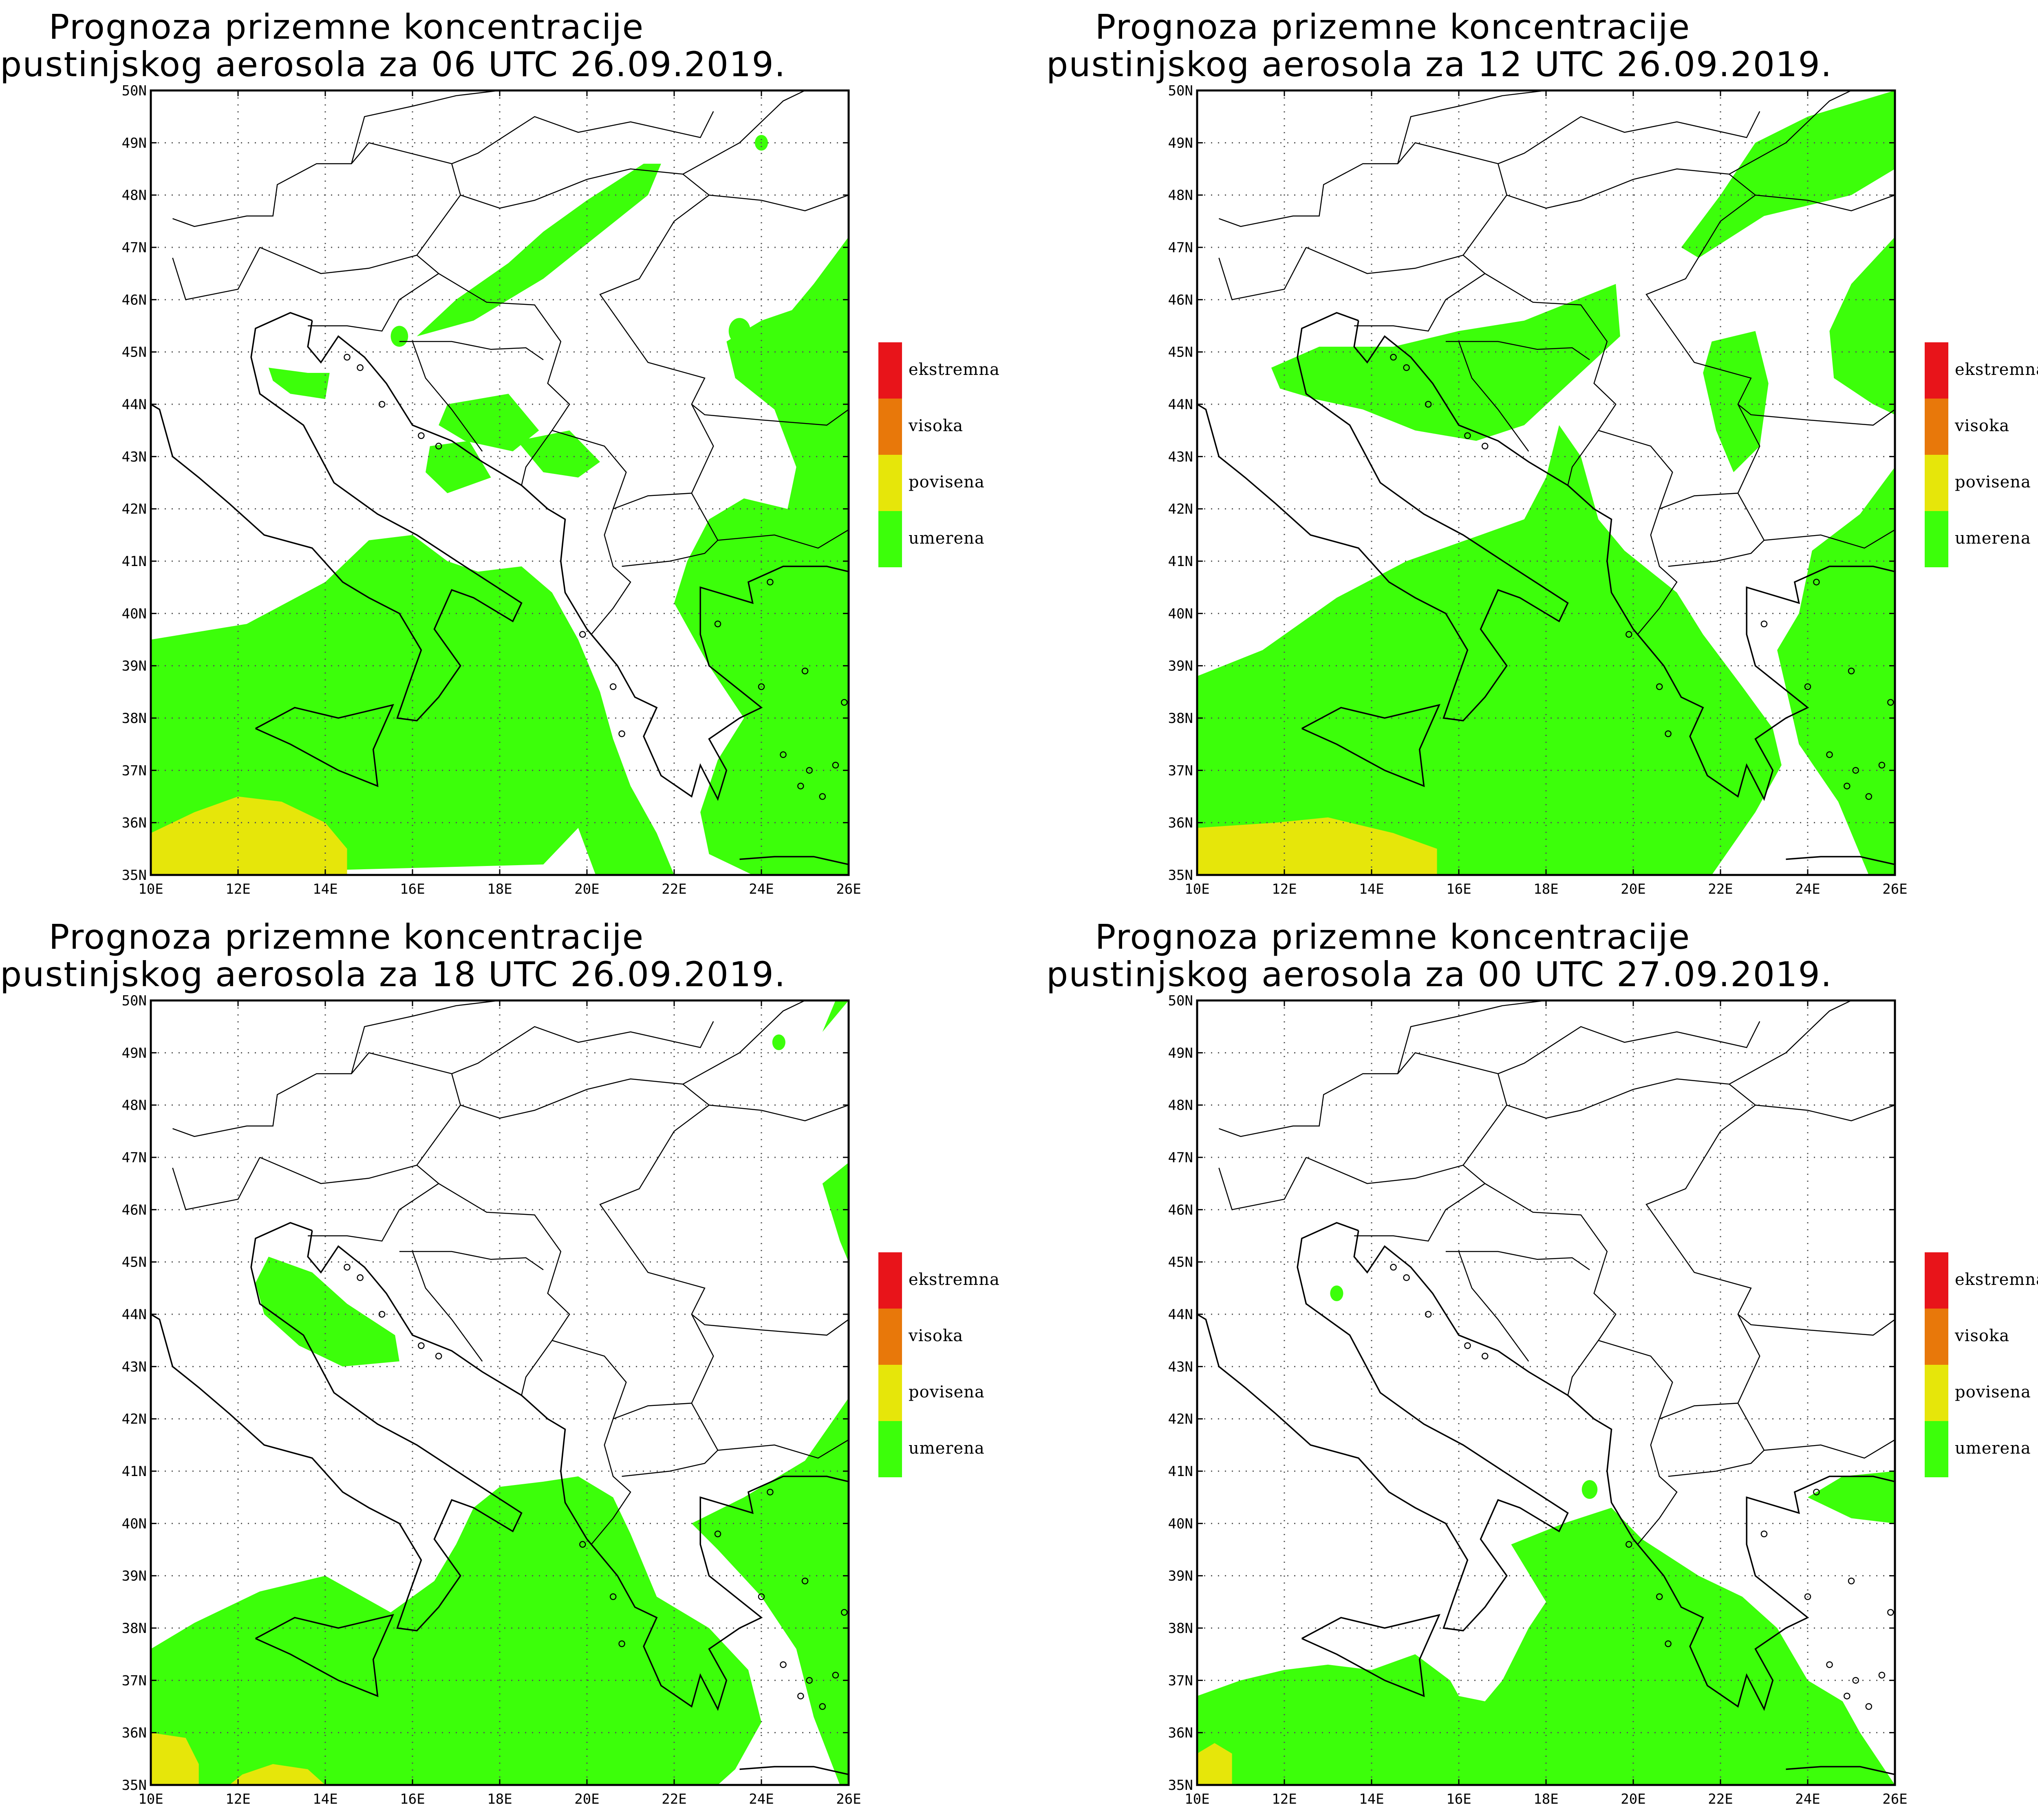  I want to click on lat-tick-label: 36N, so click(1181, 1733).